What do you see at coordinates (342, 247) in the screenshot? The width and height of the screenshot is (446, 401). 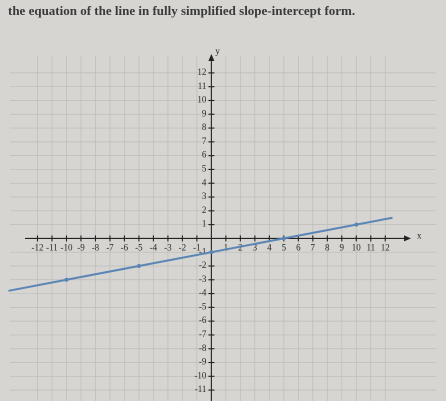 I see `x-tick-label: 9` at bounding box center [342, 247].